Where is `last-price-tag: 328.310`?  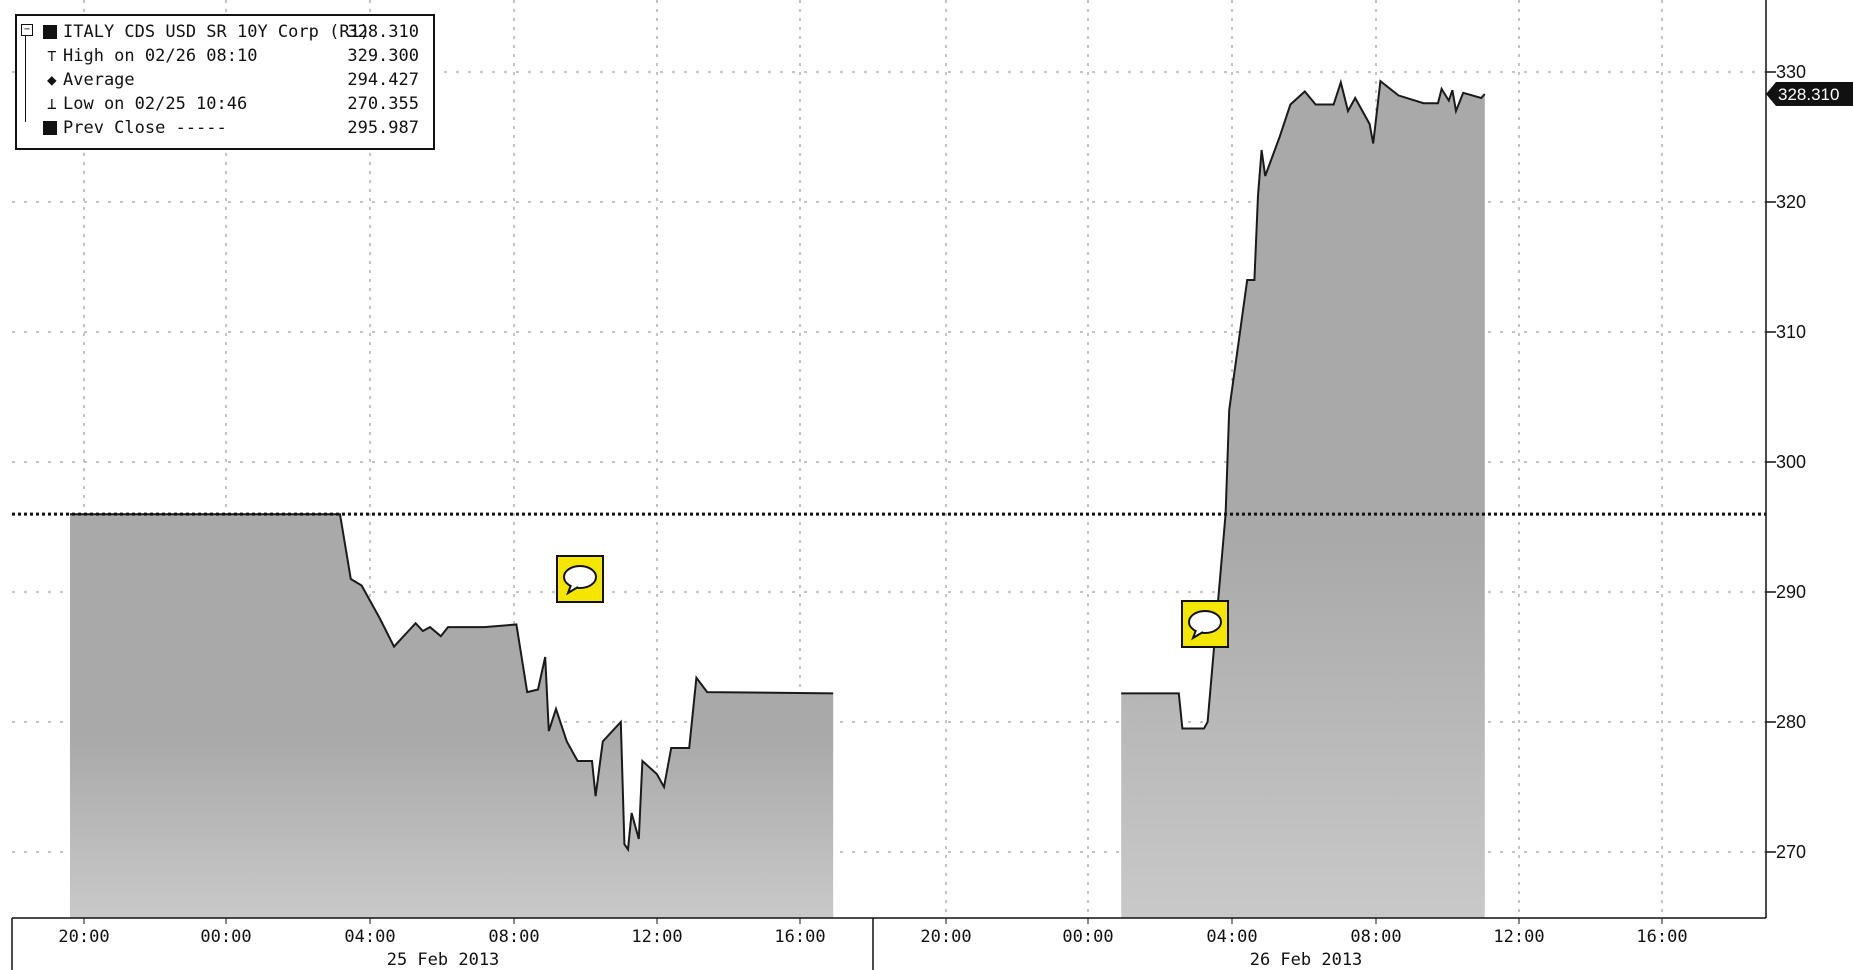
last-price-tag: 328.310 is located at coordinates (1809, 93).